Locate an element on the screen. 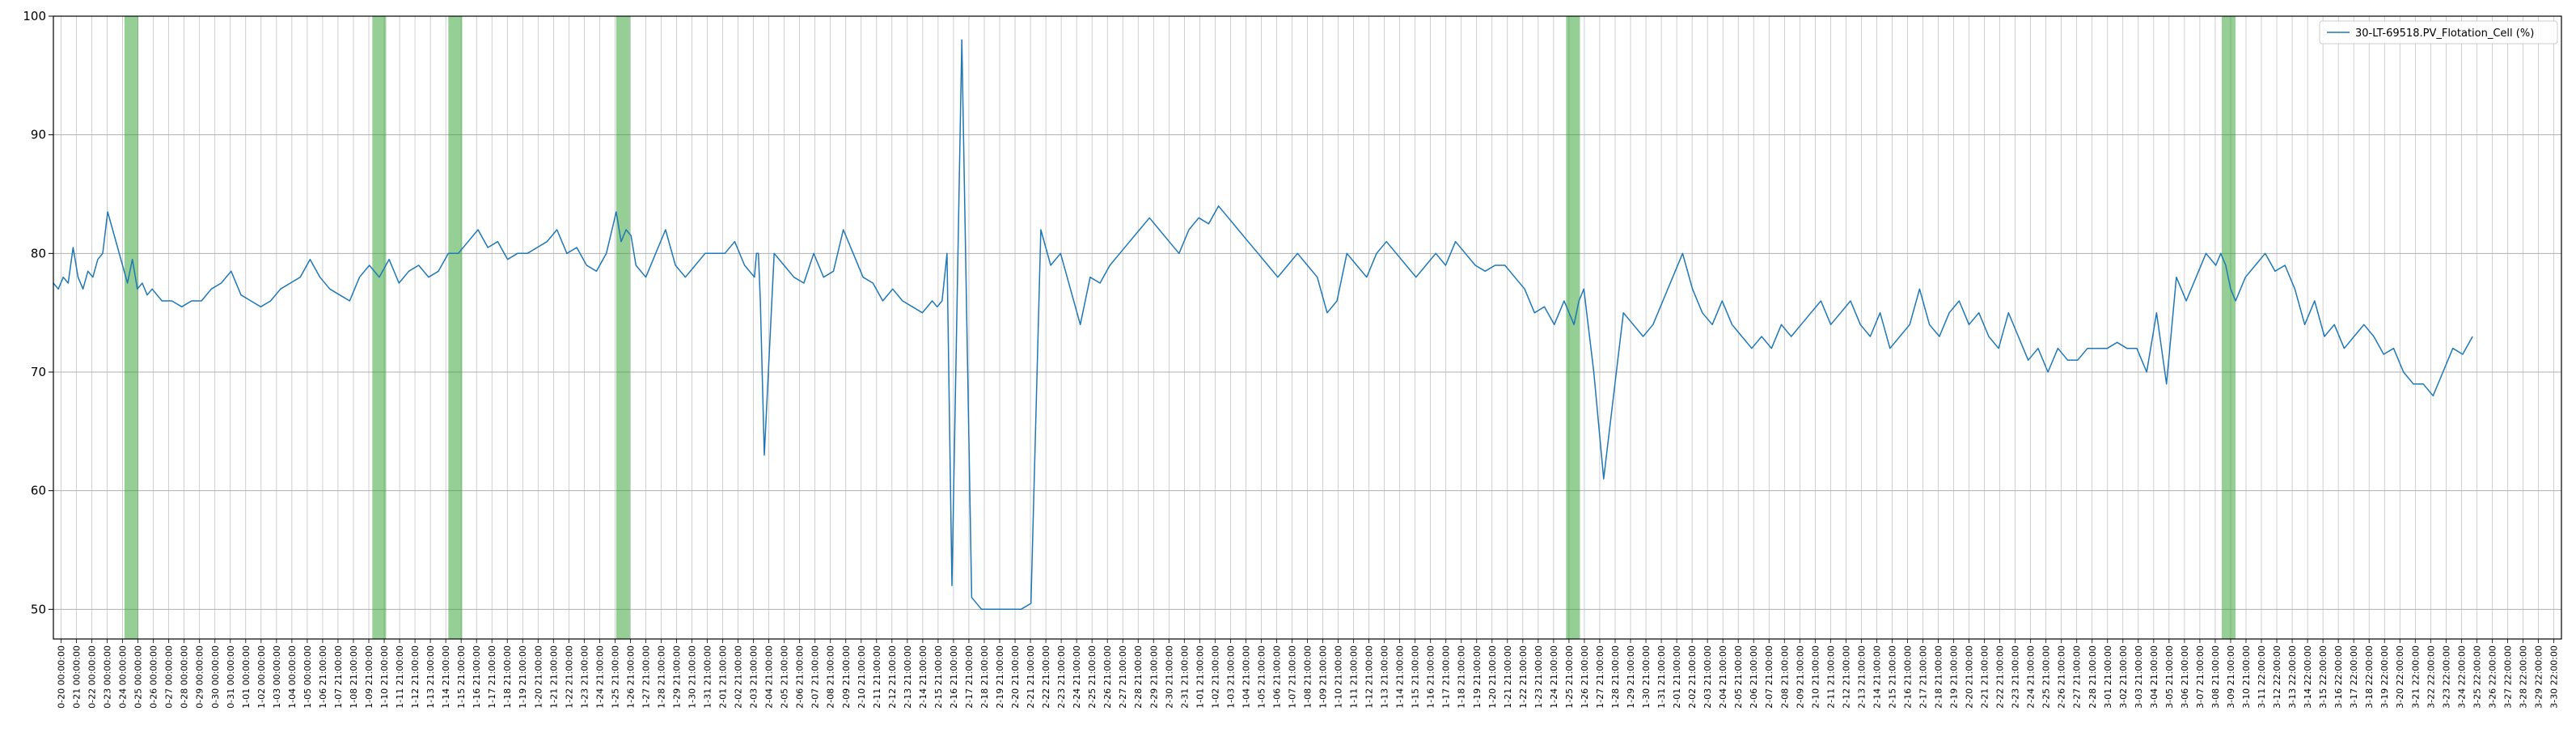  x-tick-label: 3-08 21:00:00 is located at coordinates (2215, 677).